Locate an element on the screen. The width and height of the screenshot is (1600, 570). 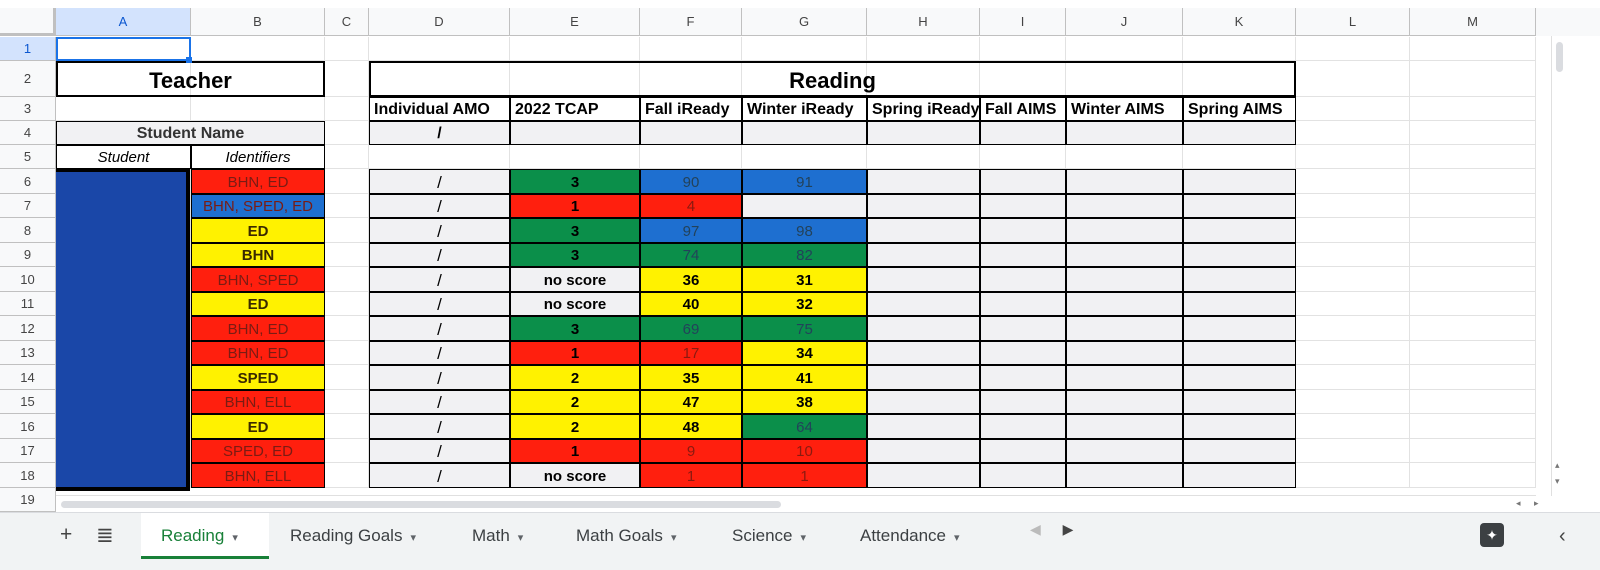
fall-iready-cell: 74 is located at coordinates (691, 255).